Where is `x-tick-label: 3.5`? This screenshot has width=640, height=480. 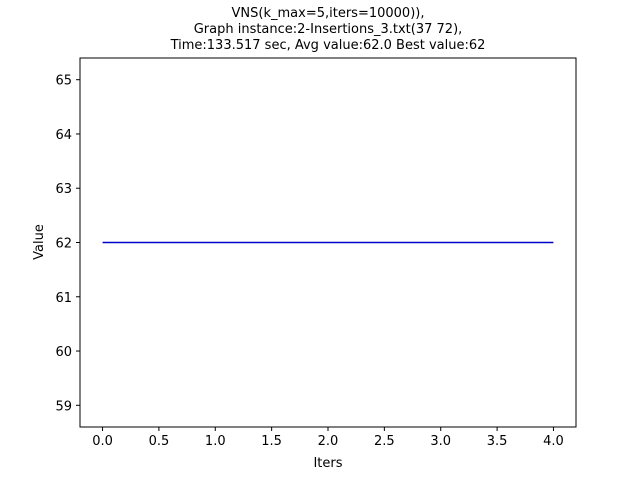 x-tick-label: 3.5 is located at coordinates (497, 441).